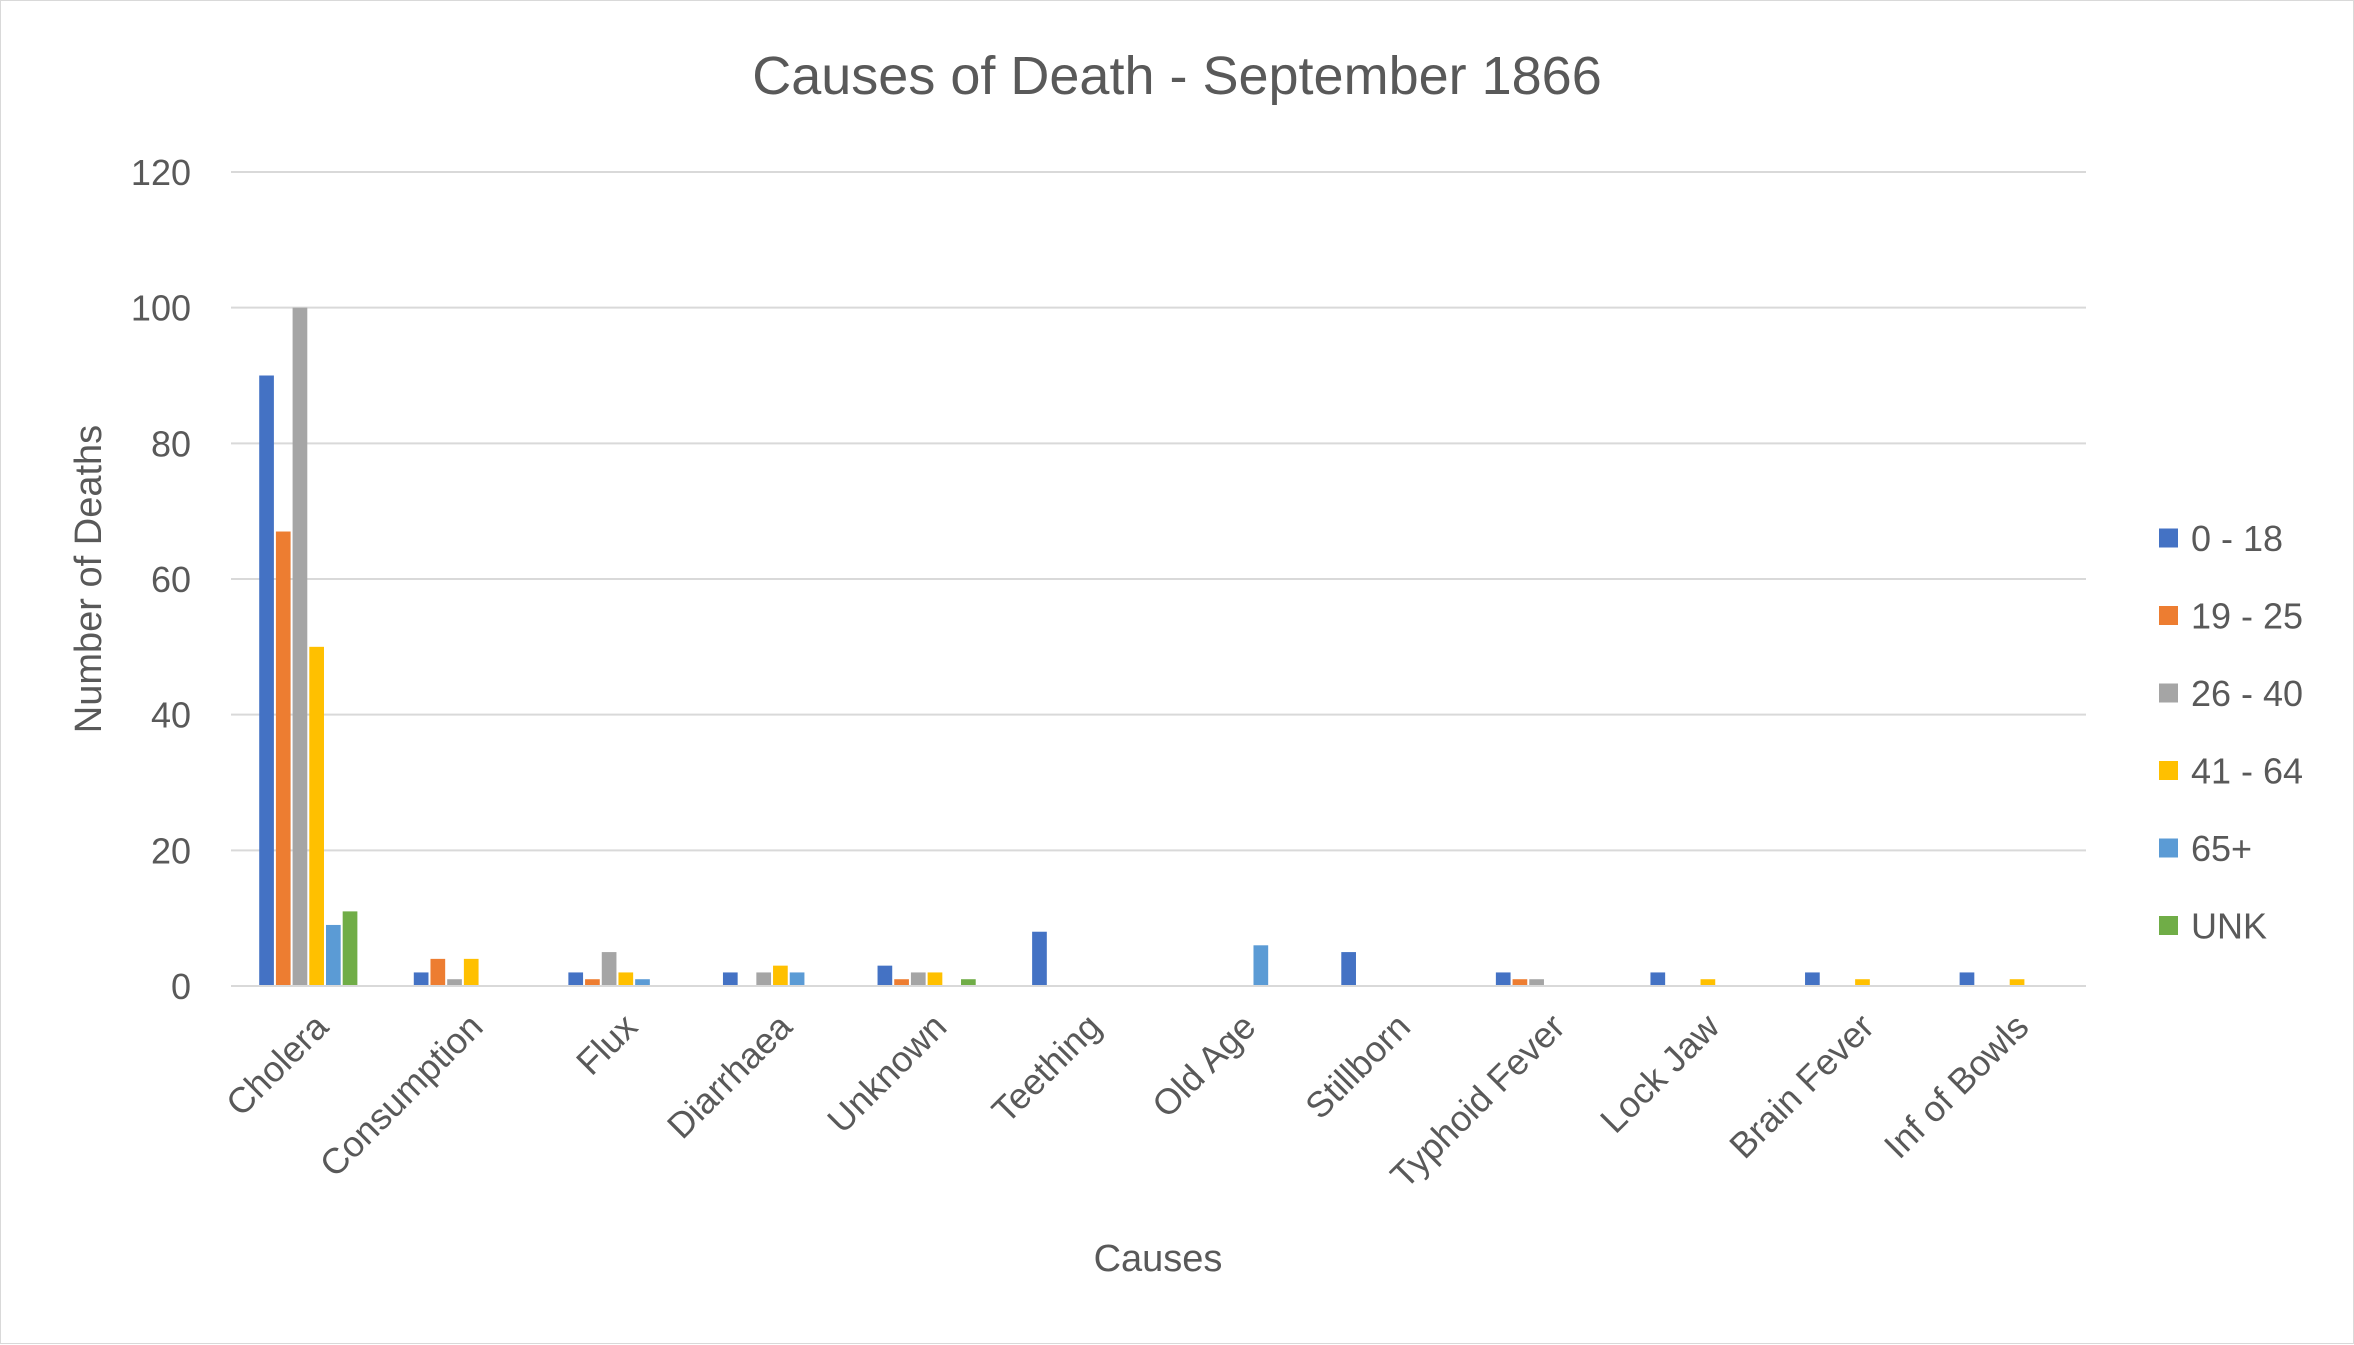 Image resolution: width=2354 pixels, height=1345 pixels. What do you see at coordinates (886, 1073) in the screenshot?
I see `x-tick-label: Unknown` at bounding box center [886, 1073].